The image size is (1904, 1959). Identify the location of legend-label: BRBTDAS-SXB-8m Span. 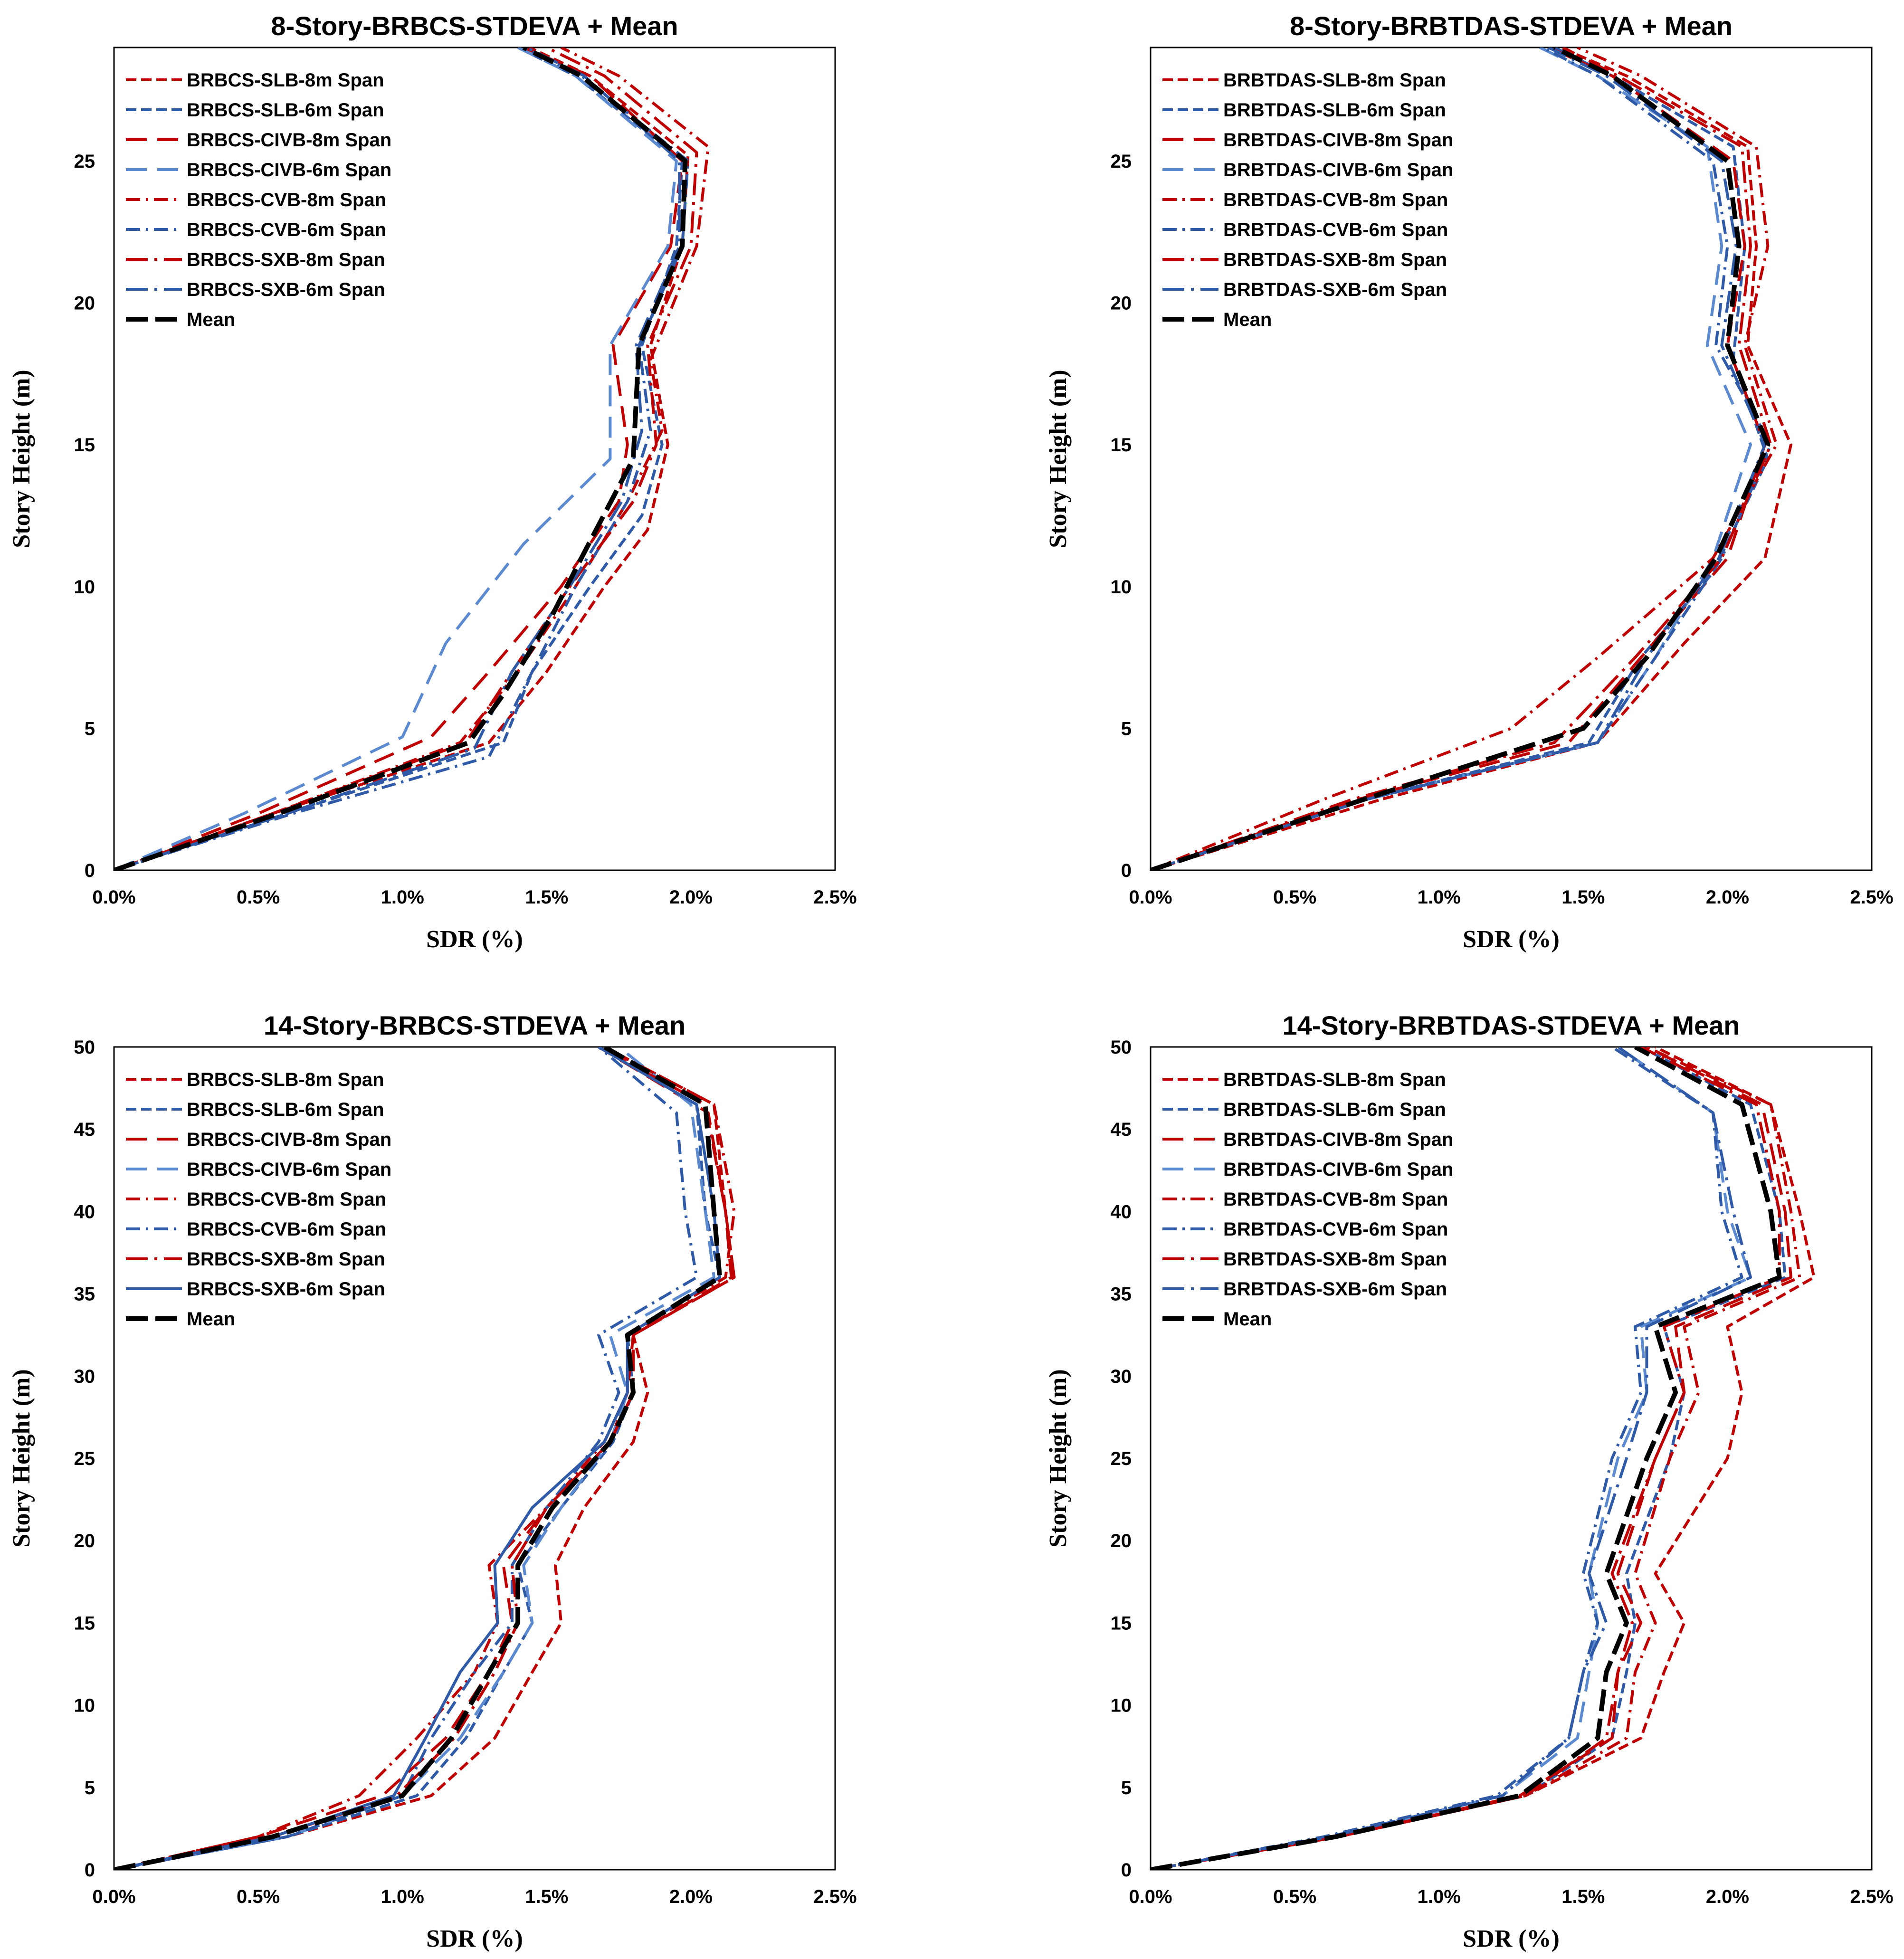
(1335, 1259).